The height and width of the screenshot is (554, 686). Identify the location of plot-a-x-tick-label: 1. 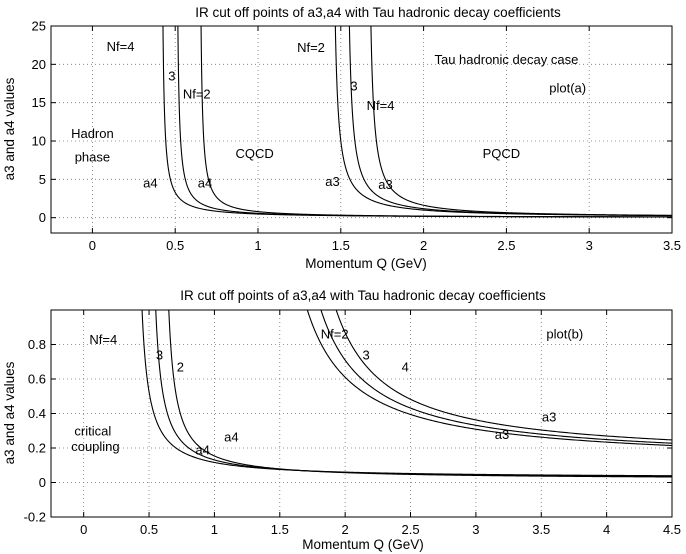
(257, 245).